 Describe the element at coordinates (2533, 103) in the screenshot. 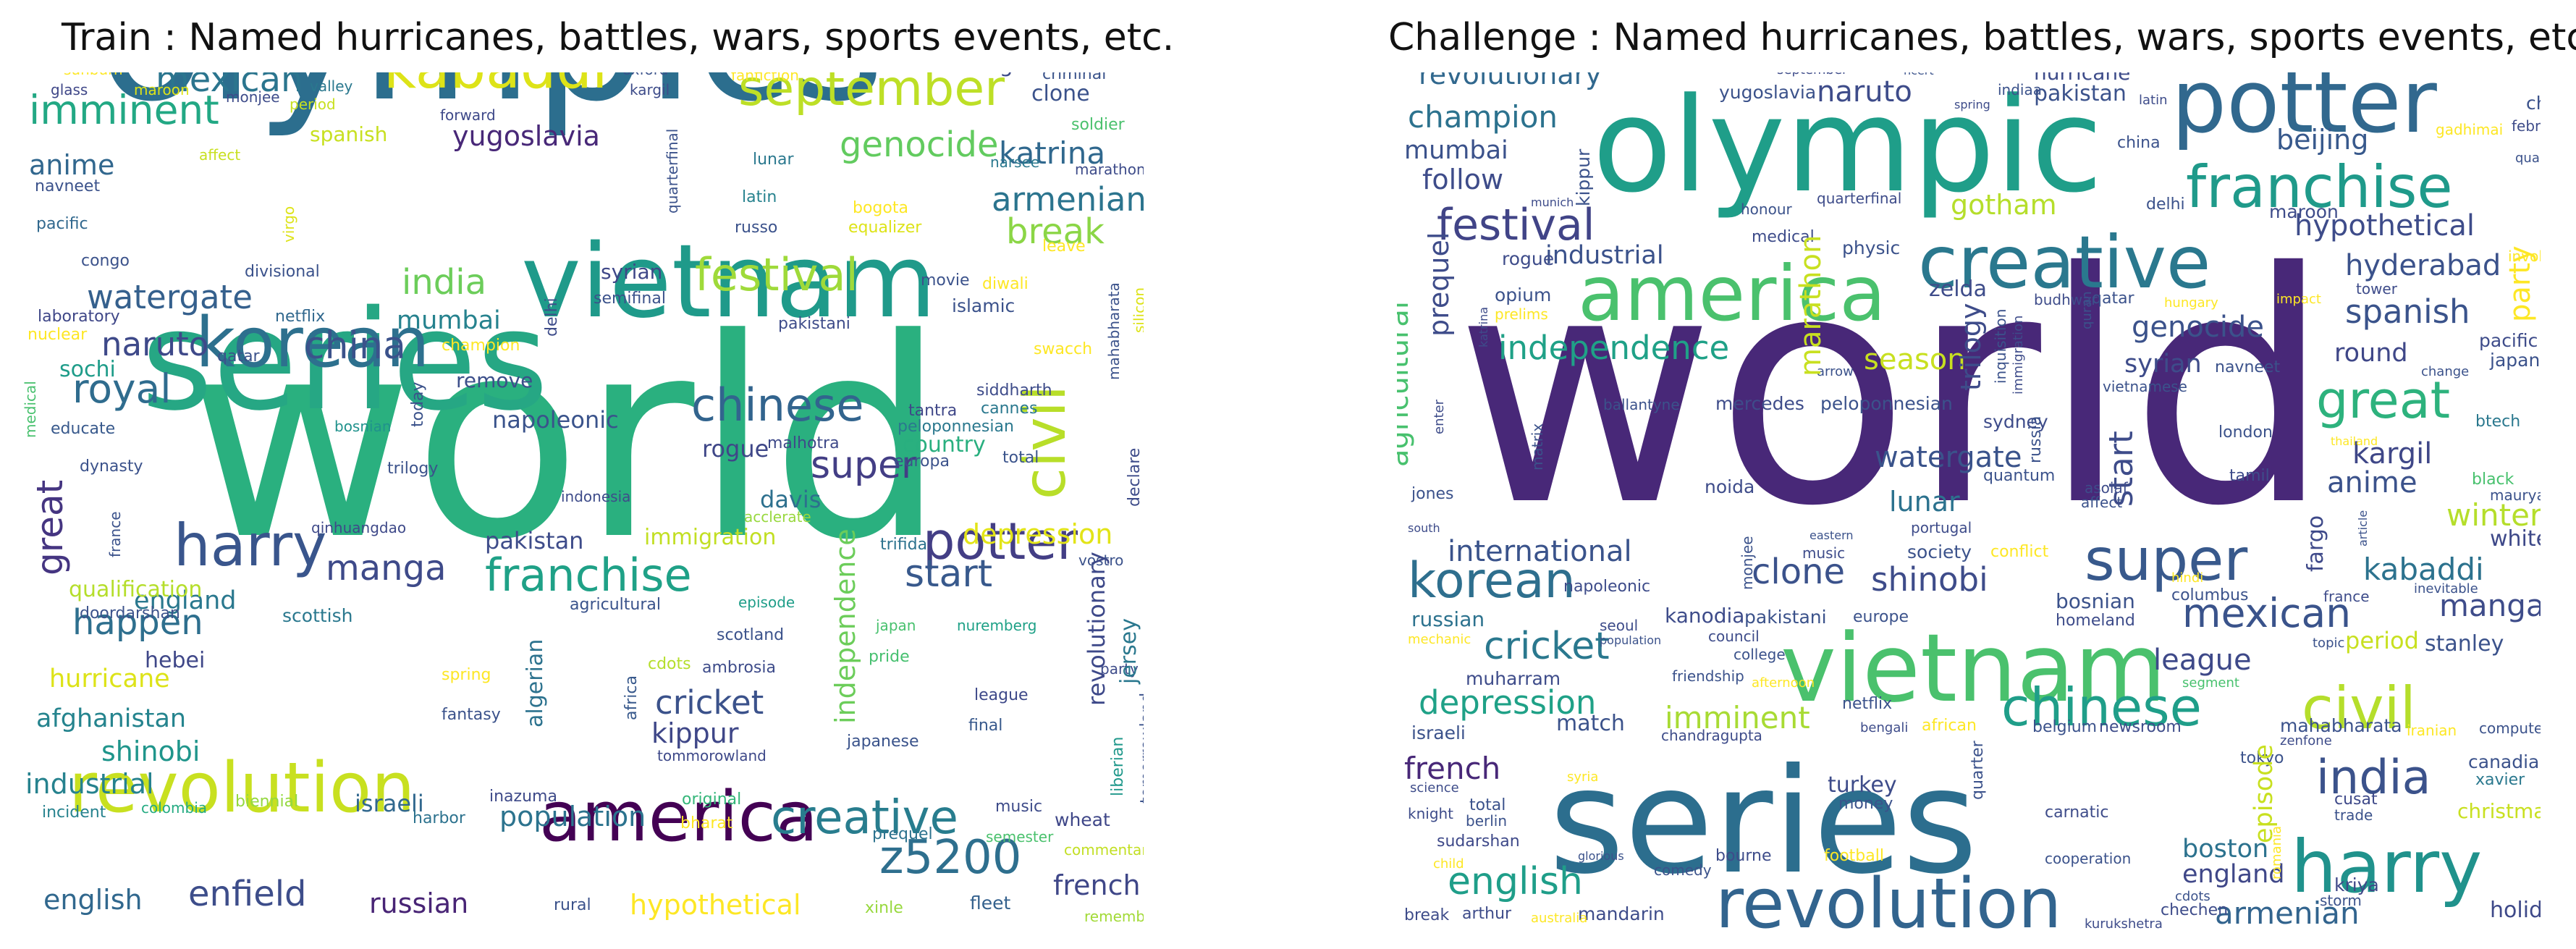

I see `cloud-word: choni` at that location.